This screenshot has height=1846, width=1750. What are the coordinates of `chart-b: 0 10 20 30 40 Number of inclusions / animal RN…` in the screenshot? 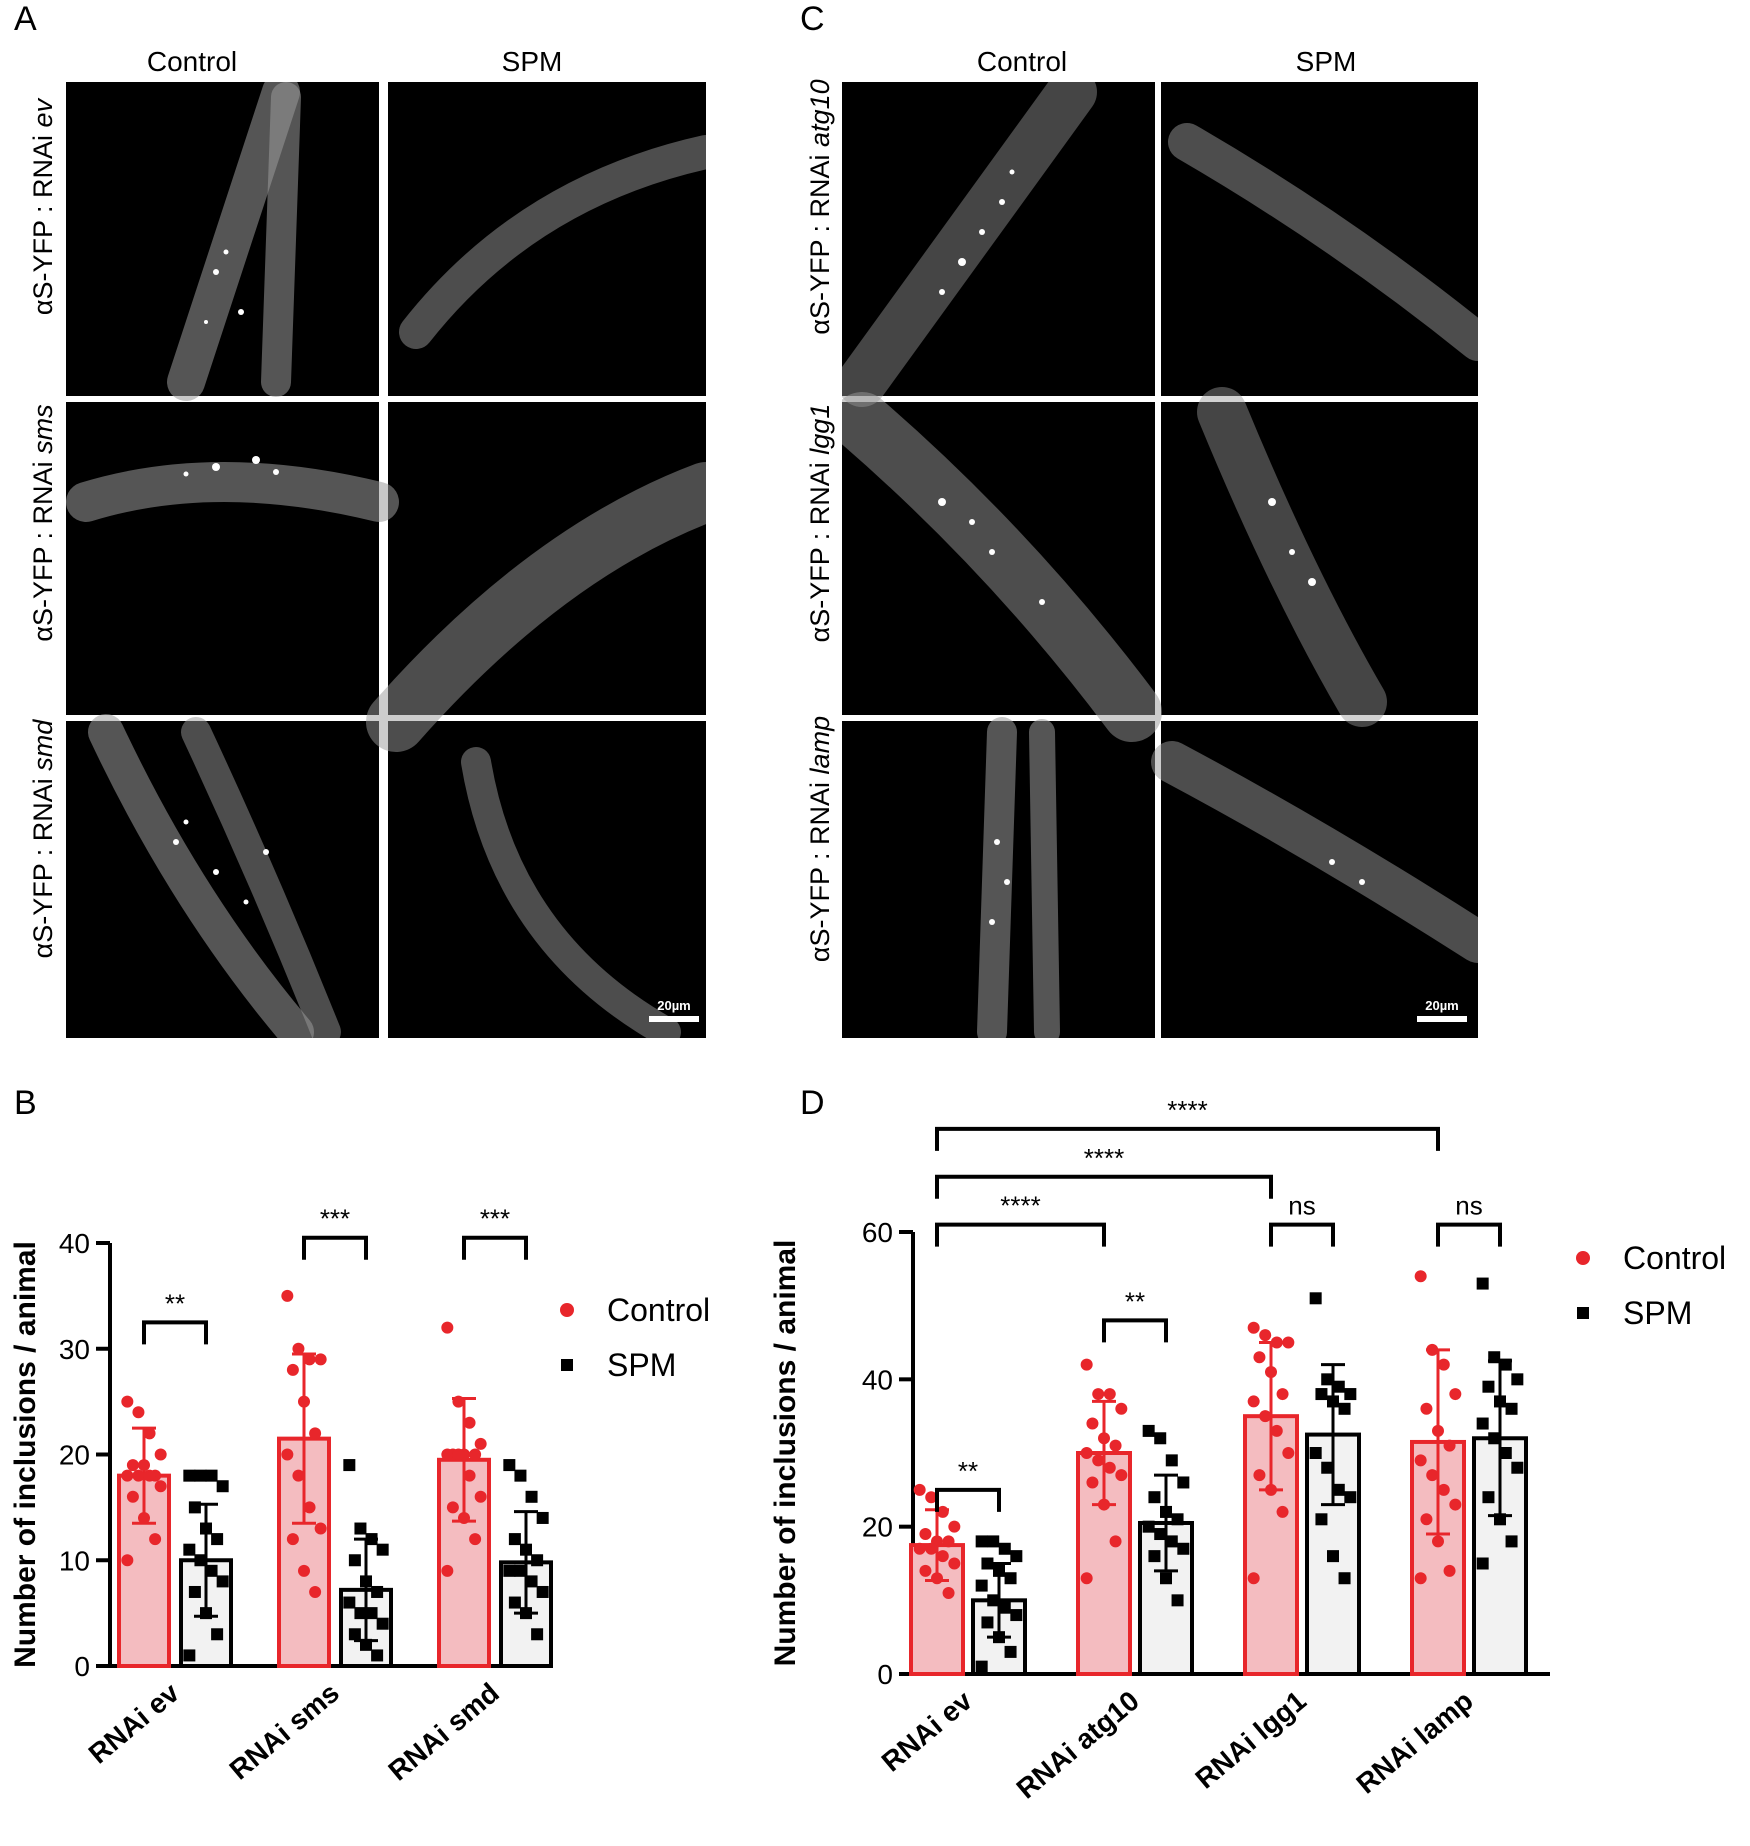 It's located at (359, 1495).